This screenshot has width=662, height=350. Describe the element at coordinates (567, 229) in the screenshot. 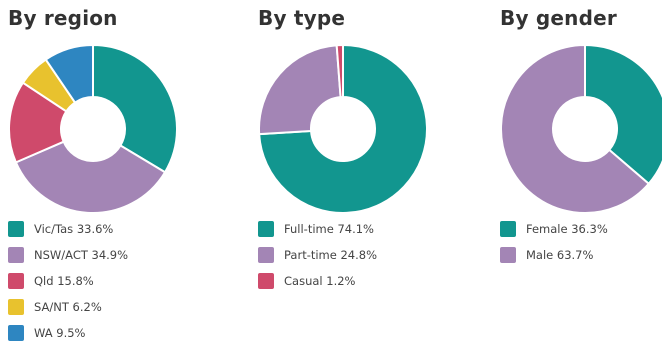

I see `legend-label: Female 36.3%` at that location.